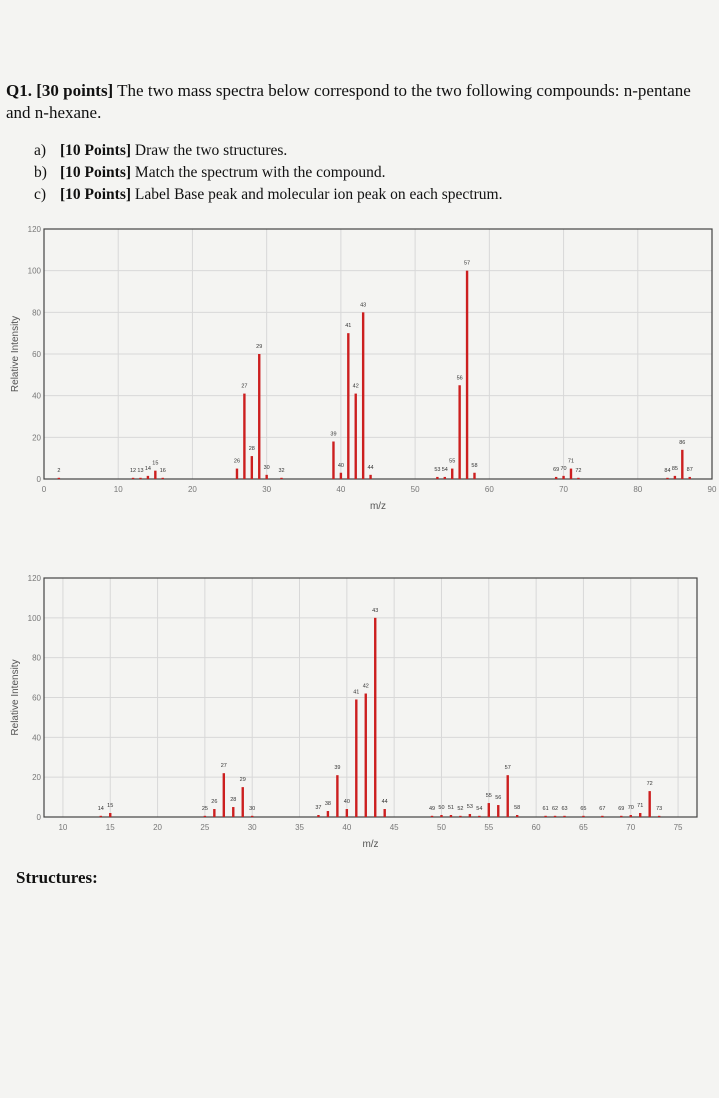  I want to click on peak-label: 62, so click(555, 809).